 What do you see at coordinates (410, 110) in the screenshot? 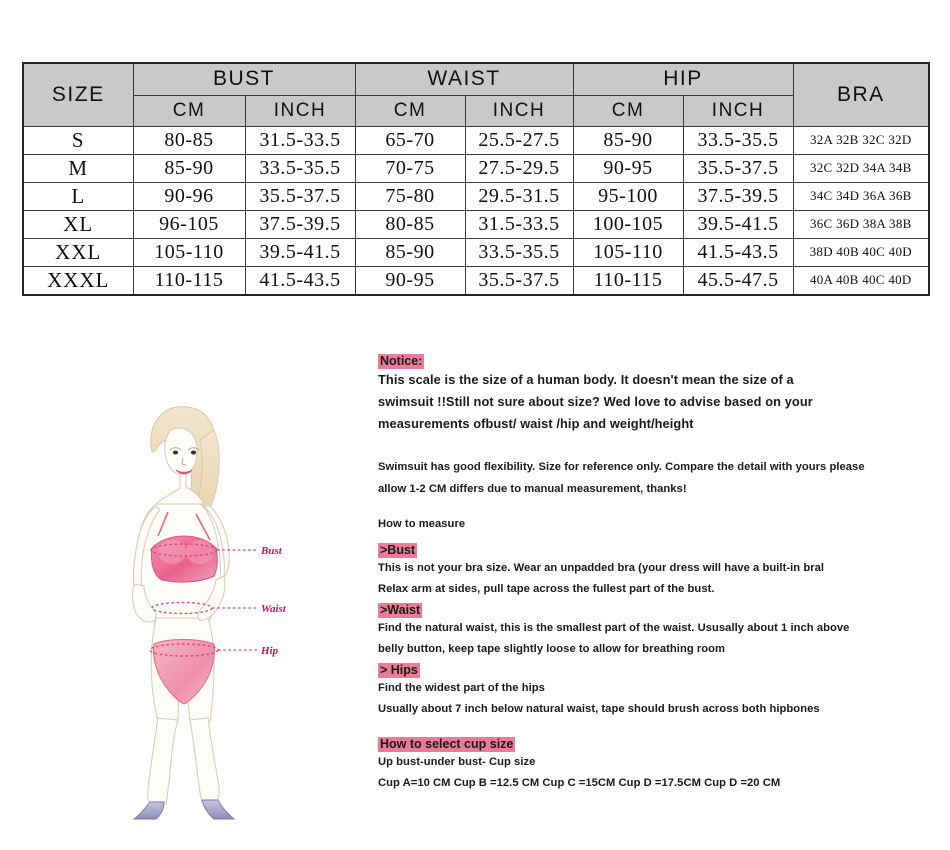
I see `header-waist-cm: CM` at bounding box center [410, 110].